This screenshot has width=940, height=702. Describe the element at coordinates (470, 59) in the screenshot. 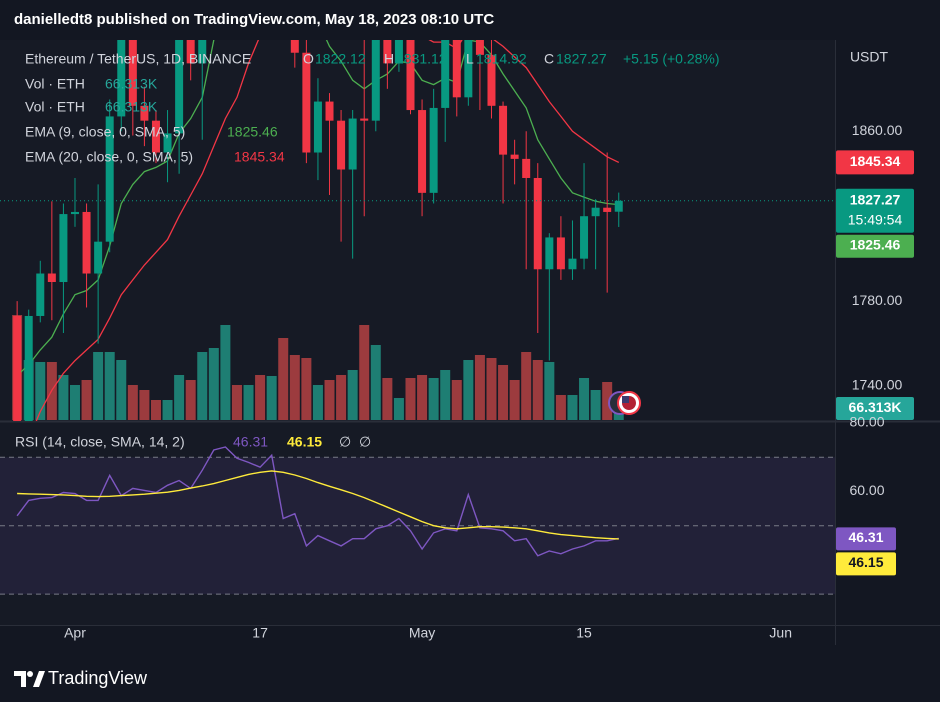

I see `ohlc-letter: L` at that location.